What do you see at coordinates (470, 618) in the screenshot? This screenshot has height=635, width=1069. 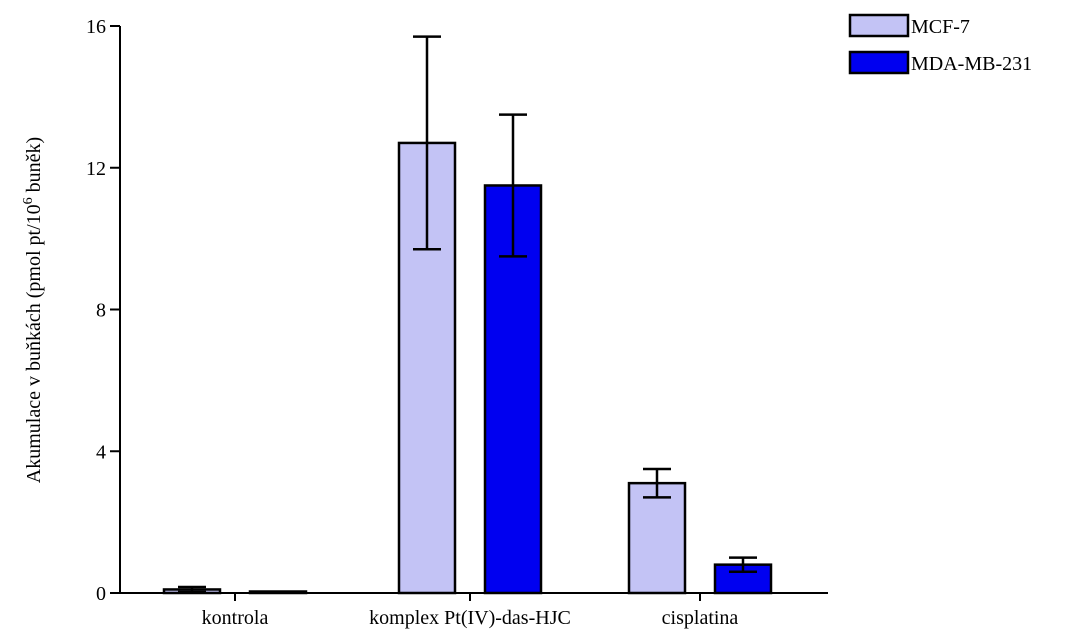 I see `x-category-label: komplex Pt(IV)-das-HJC` at bounding box center [470, 618].